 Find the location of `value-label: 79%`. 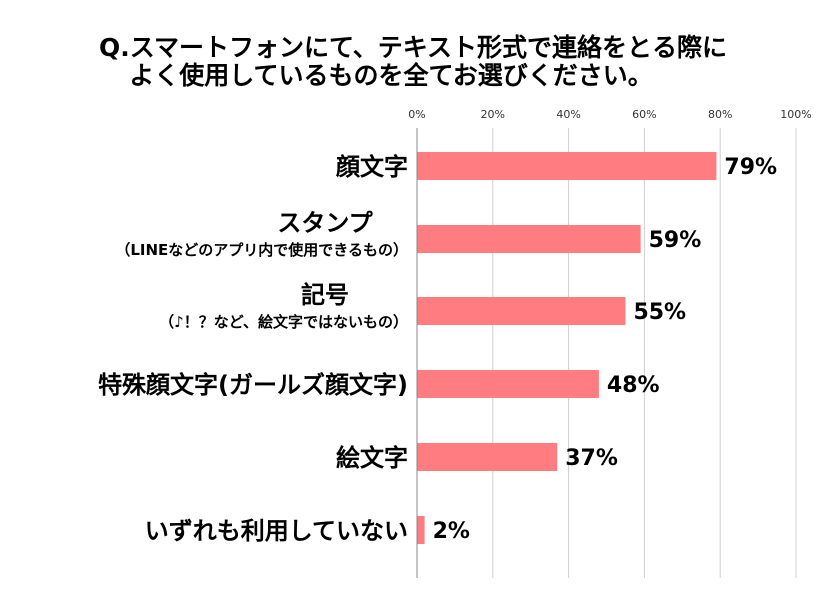

value-label: 79% is located at coordinates (750, 167).